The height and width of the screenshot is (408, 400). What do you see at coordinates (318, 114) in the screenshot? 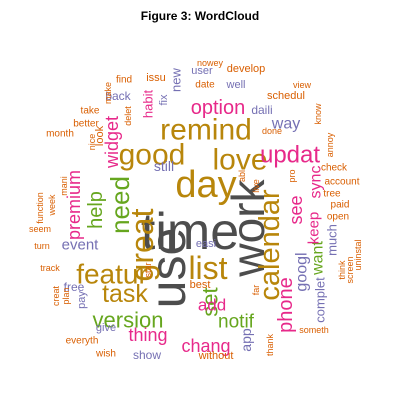
I see `word-know: know` at bounding box center [318, 114].